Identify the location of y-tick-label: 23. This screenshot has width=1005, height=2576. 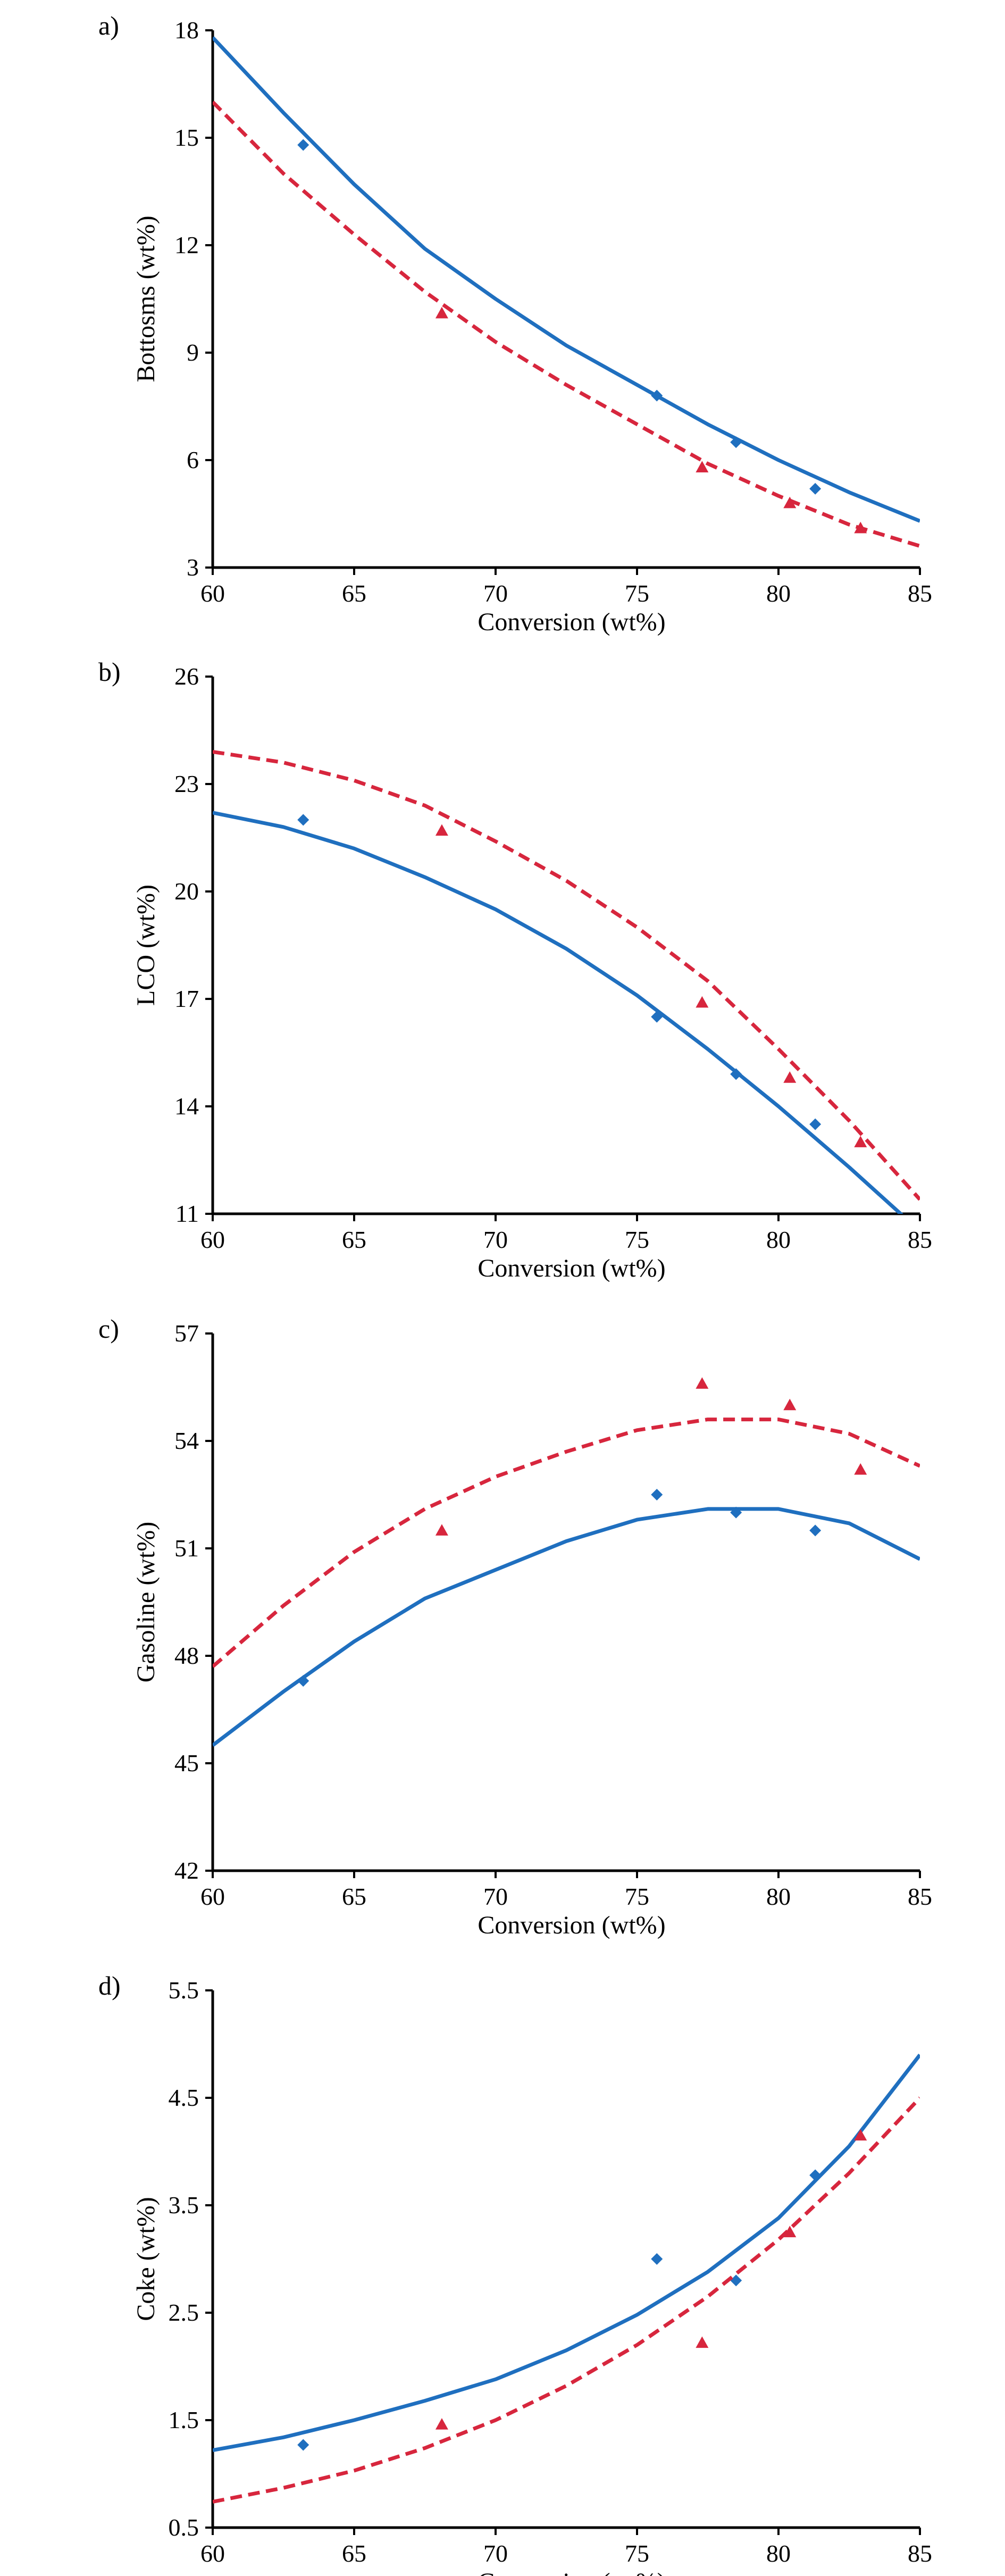
(187, 784).